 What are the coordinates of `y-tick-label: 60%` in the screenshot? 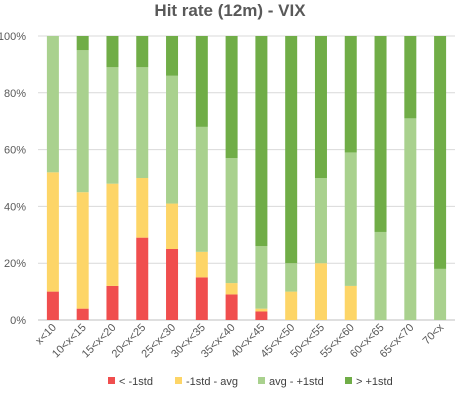 It's located at (15, 151).